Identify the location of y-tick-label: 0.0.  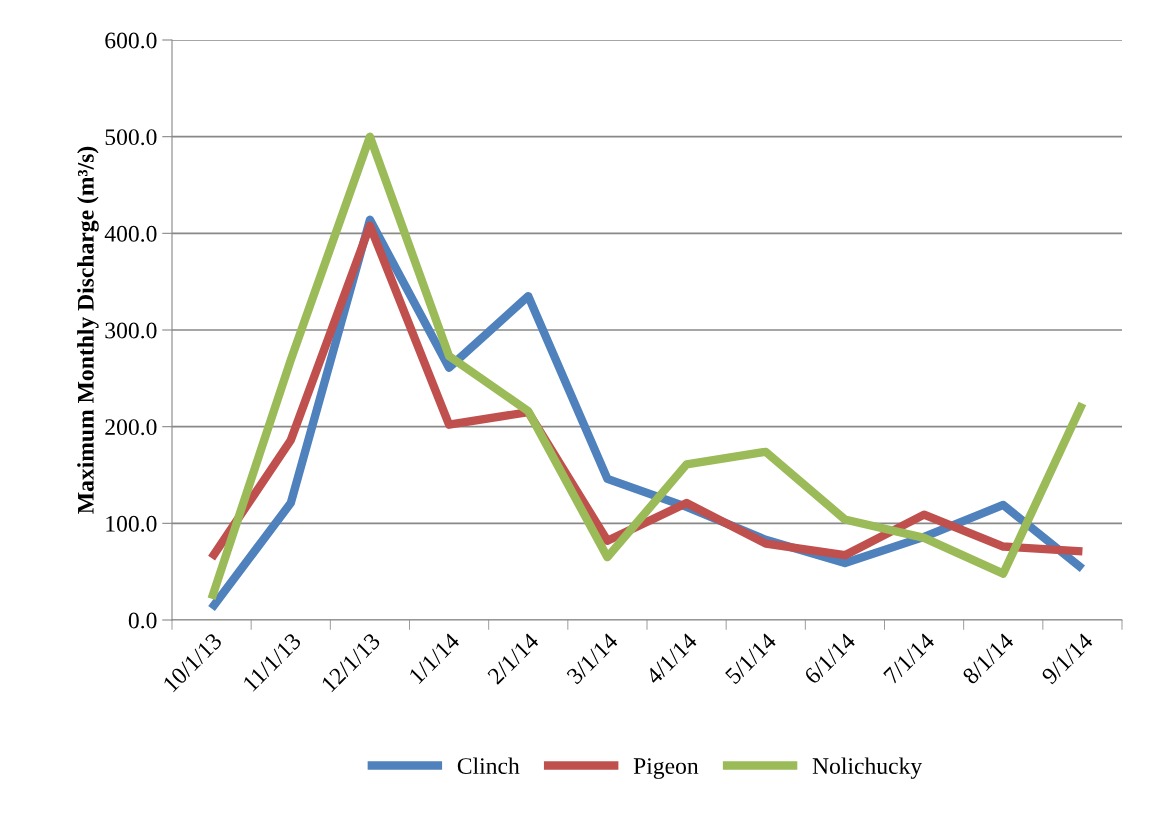
(142, 620).